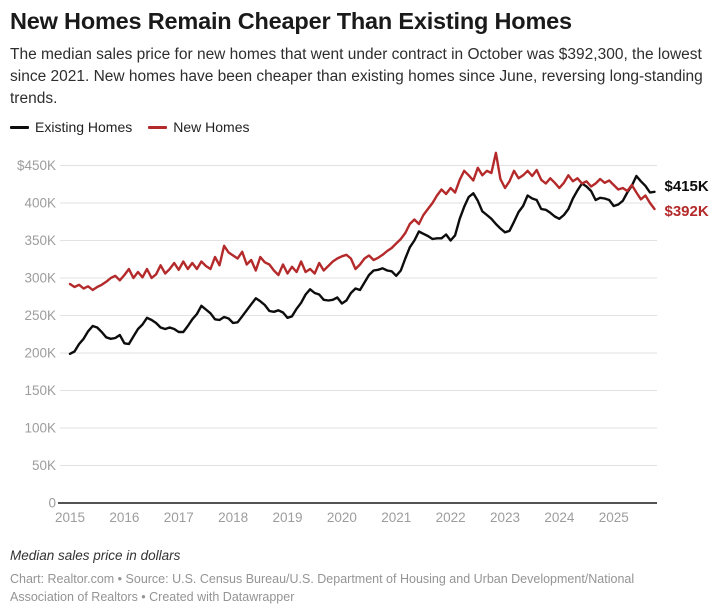  What do you see at coordinates (40, 240) in the screenshot?
I see `y-tick-label: 350K` at bounding box center [40, 240].